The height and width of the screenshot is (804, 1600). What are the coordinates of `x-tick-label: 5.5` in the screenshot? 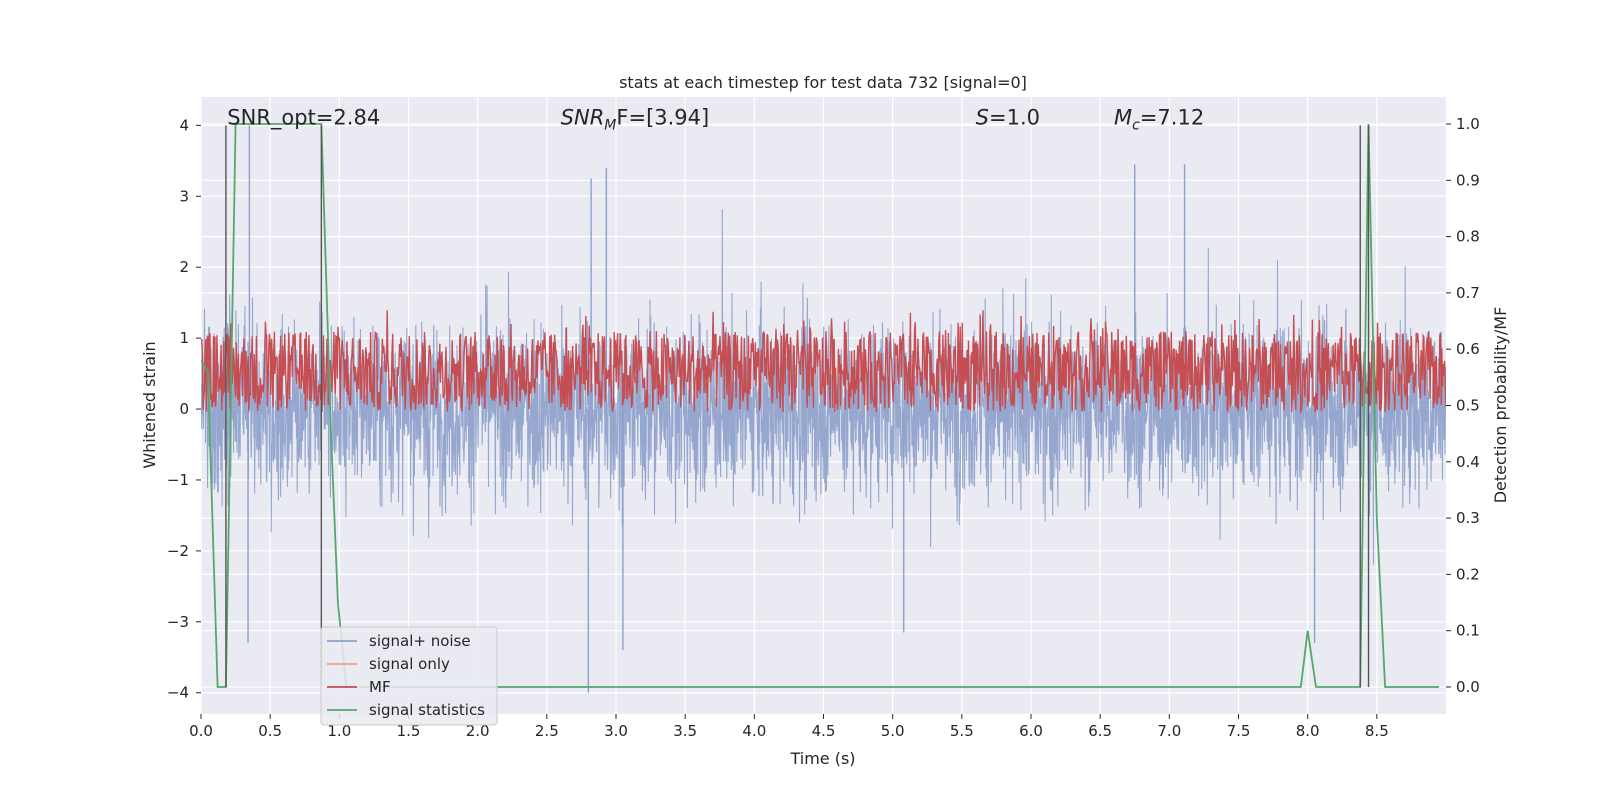 It's located at (962, 731).